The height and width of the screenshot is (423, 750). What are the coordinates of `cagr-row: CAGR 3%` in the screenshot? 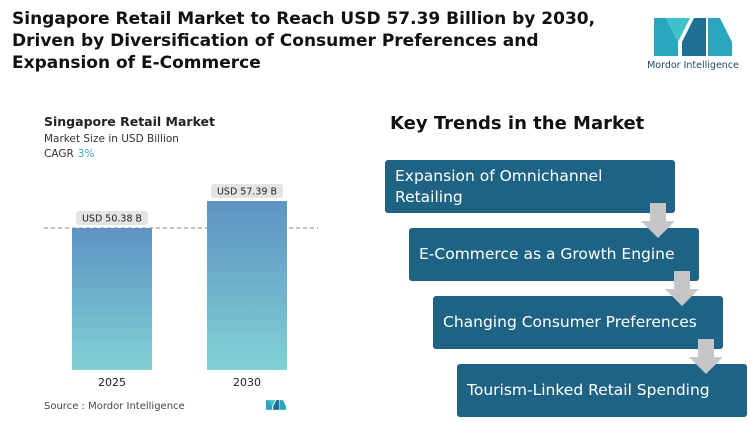 It's located at (69, 154).